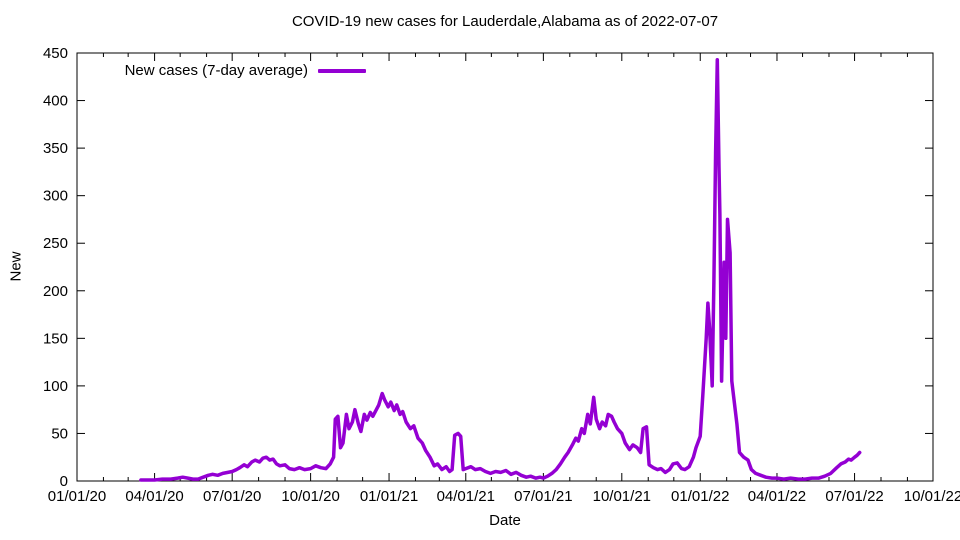 This screenshot has height=540, width=960. What do you see at coordinates (154, 496) in the screenshot?
I see `x-tick-label: 04/01/20` at bounding box center [154, 496].